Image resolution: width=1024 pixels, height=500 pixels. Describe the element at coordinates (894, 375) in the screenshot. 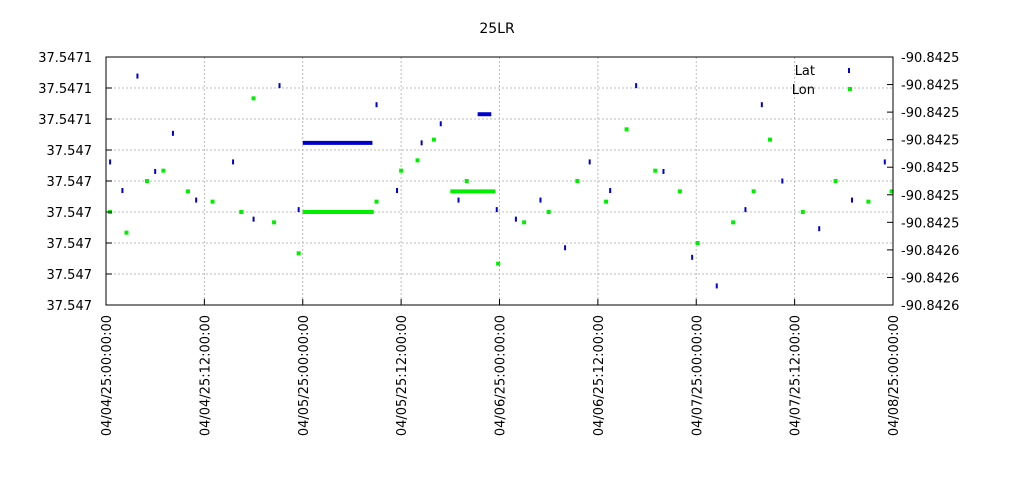

I see `x-tick-label: 04/08/25:00:00:00` at that location.